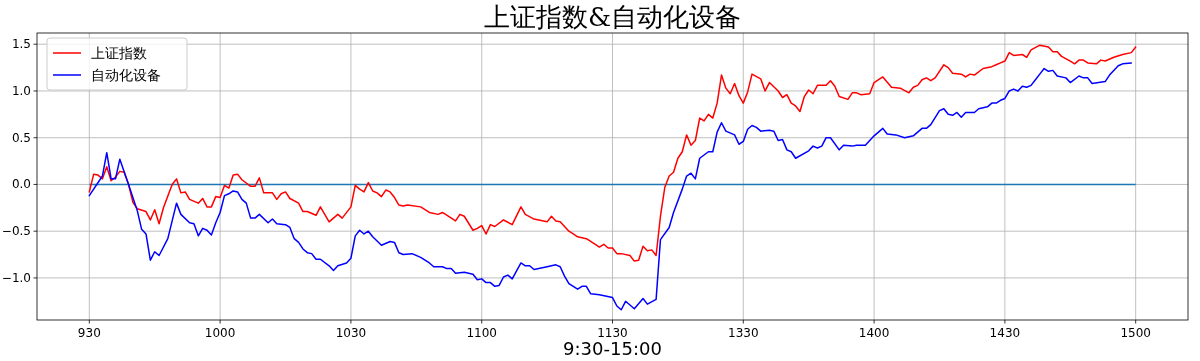 Image resolution: width=1200 pixels, height=361 pixels. What do you see at coordinates (89, 333) in the screenshot?
I see `x-tick-label: 930` at bounding box center [89, 333].